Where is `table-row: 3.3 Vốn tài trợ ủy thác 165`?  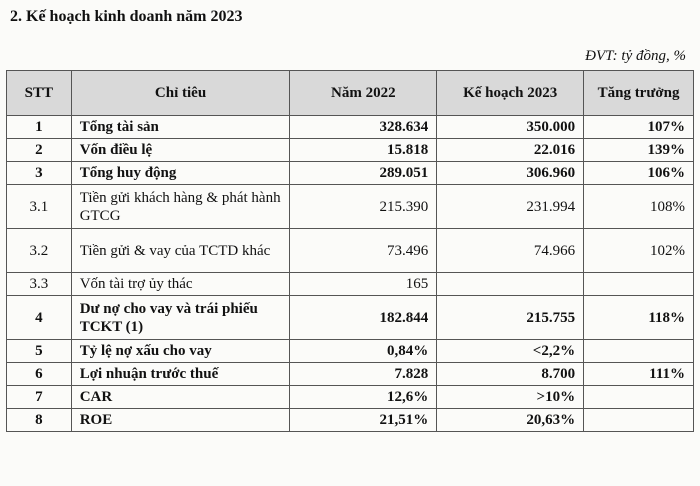 table-row: 3.3 Vốn tài trợ ủy thác 165 is located at coordinates (350, 284).